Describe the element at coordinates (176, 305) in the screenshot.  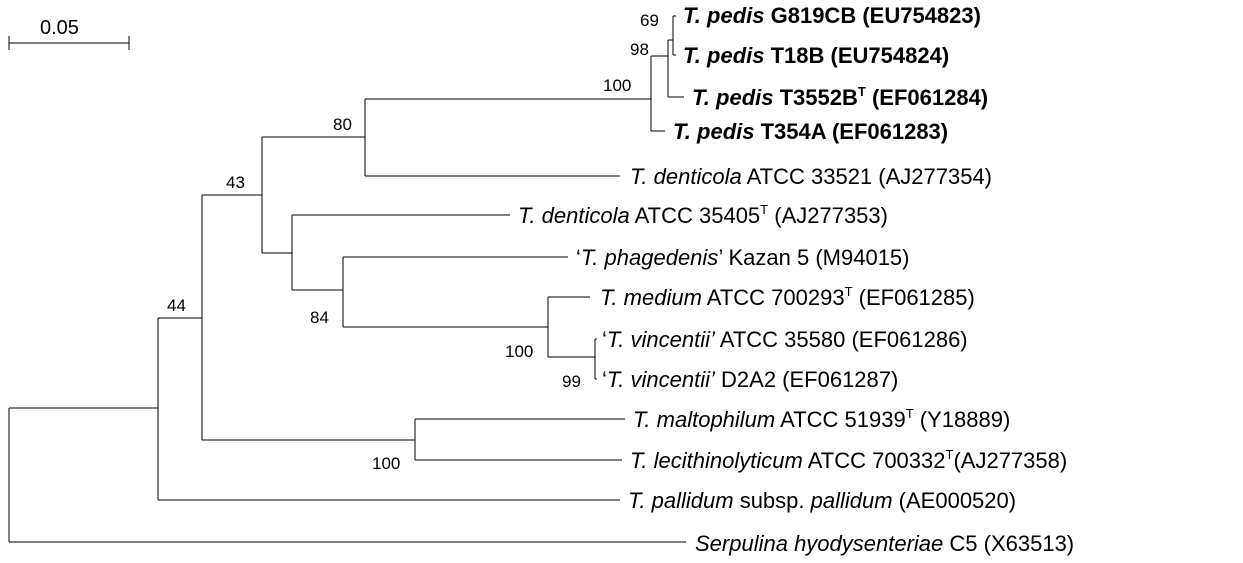
I see `bootstrap-44: 44` at that location.